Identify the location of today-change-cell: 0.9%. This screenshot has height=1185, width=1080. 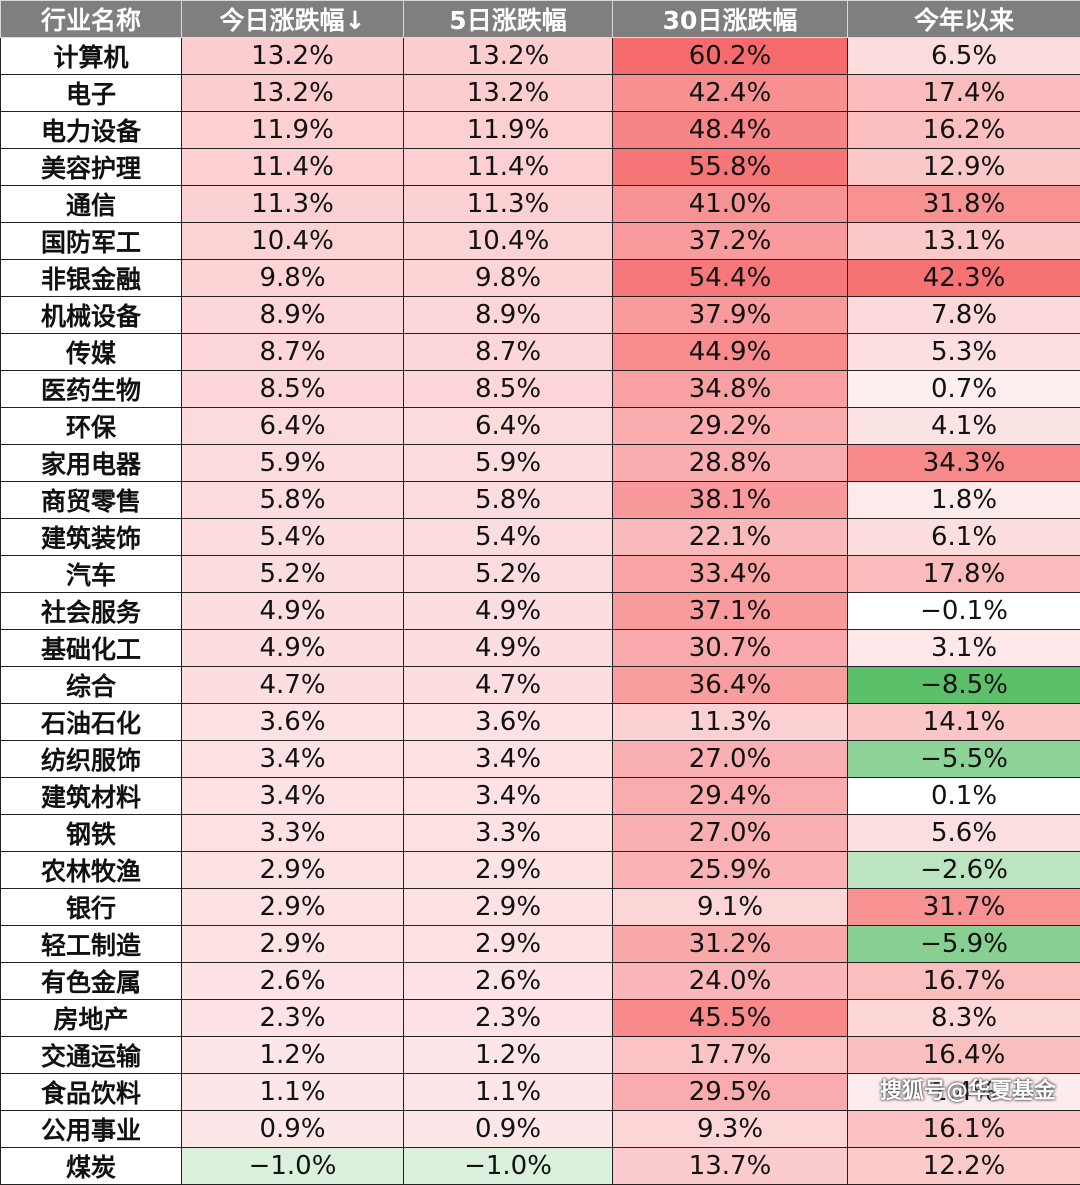
(293, 1129).